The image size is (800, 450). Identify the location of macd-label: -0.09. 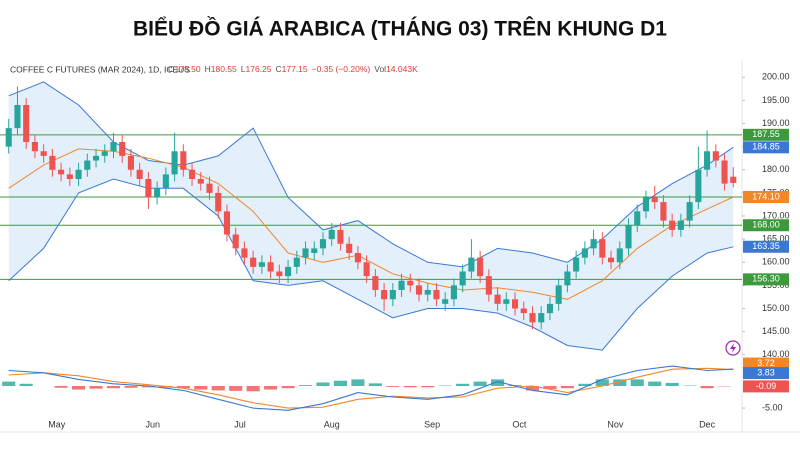
(766, 386).